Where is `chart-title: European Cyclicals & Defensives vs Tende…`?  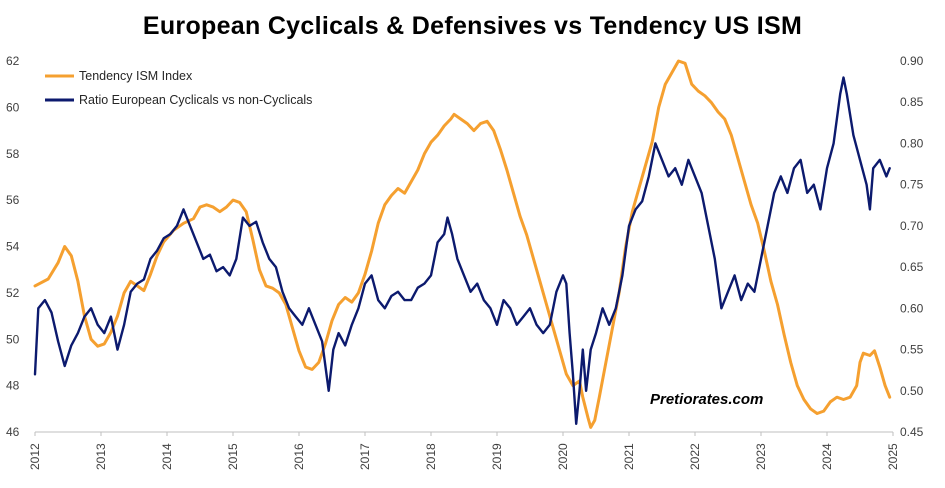 chart-title: European Cyclicals & Defensives vs Tende… is located at coordinates (472, 26).